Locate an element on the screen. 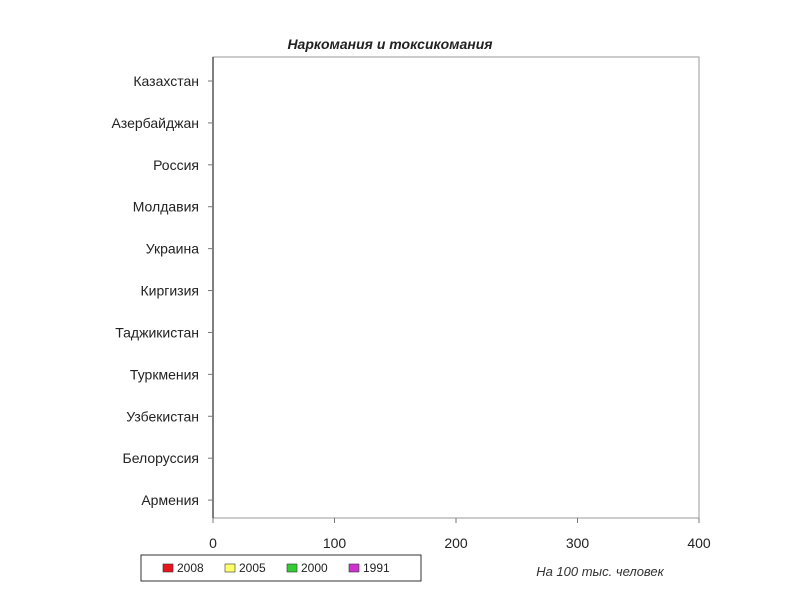  legend-box is located at coordinates (281, 568).